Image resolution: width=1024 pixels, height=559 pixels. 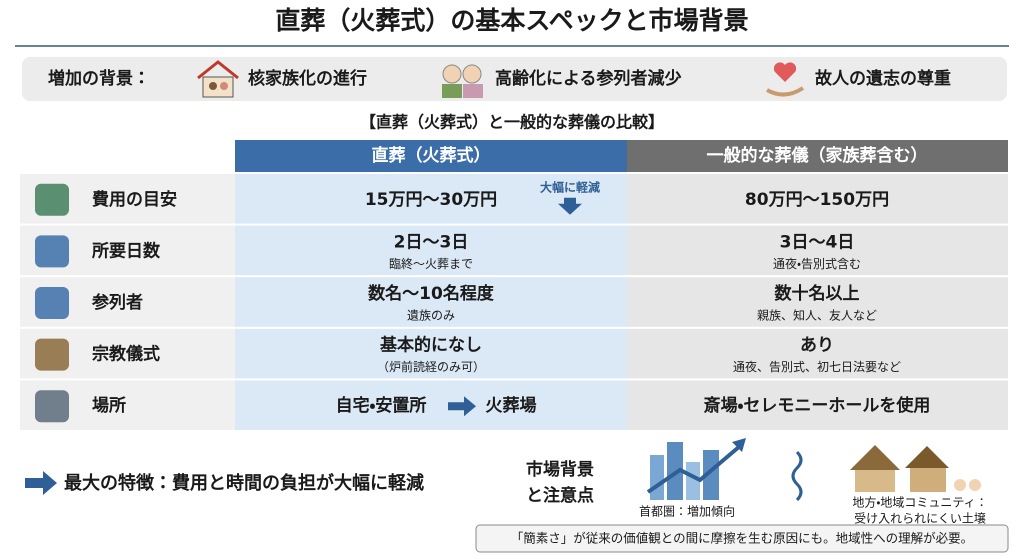 I want to click on row-label: 参列者, so click(x=117, y=302).